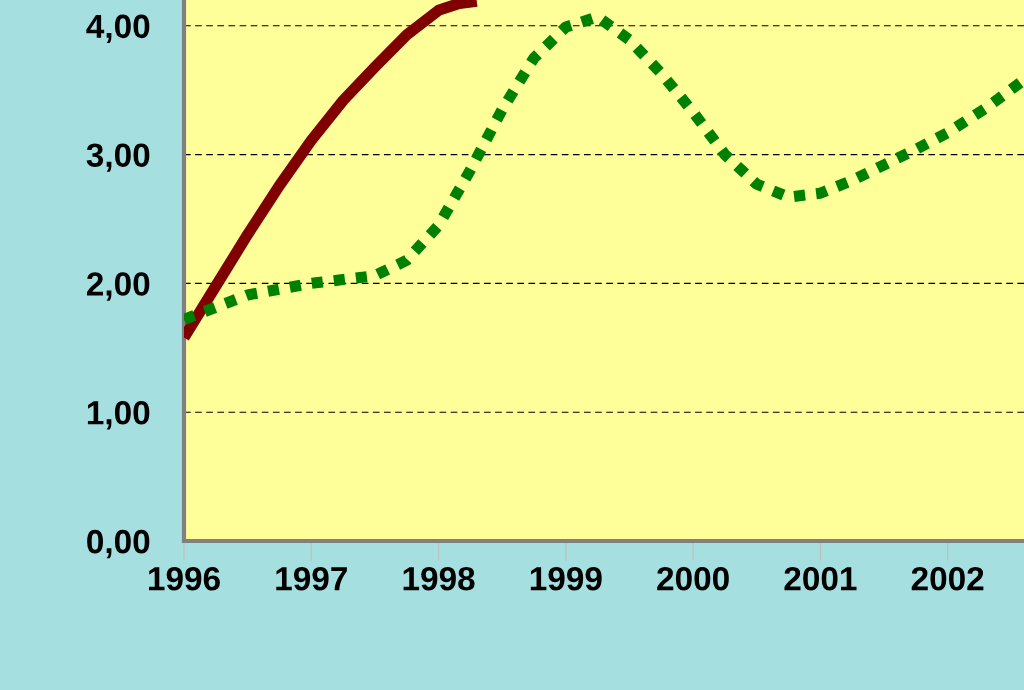  I want to click on y-tick-label: 3,00, so click(118, 157).